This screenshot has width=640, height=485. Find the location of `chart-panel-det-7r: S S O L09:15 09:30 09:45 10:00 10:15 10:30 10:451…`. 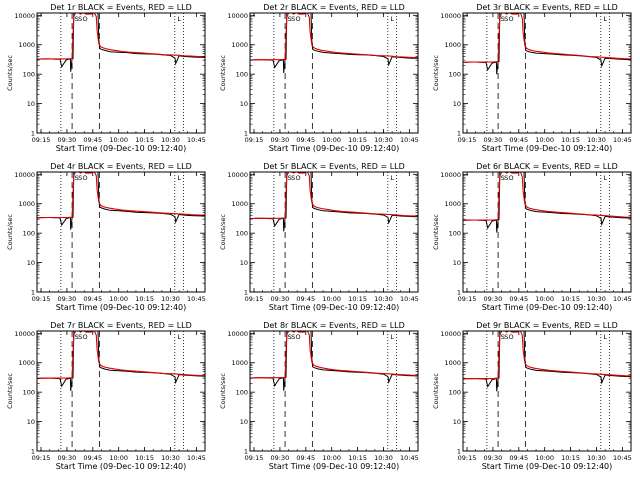

chart-panel-det-7r: S S O L09:15 09:30 09:45 10:00 10:15 10:30 10:451… is located at coordinates (106, 396).